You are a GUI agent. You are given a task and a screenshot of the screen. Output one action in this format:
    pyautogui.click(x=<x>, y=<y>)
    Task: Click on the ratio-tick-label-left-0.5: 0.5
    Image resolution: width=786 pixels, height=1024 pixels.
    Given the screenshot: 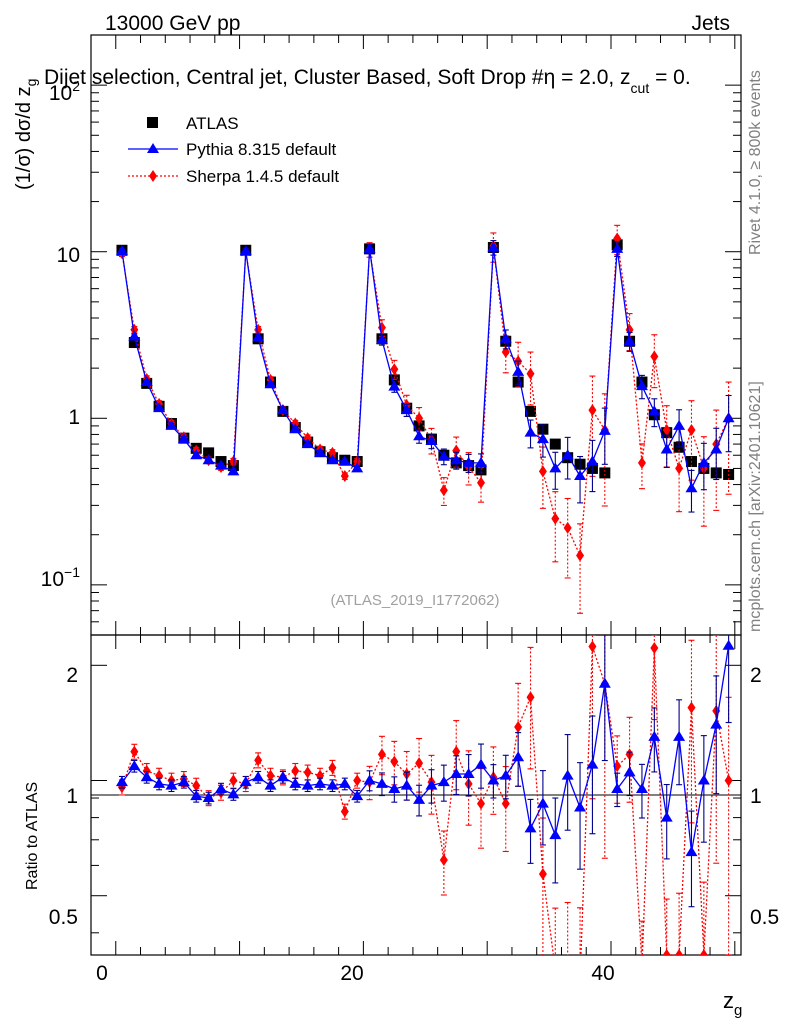 What is the action you would take?
    pyautogui.click(x=63, y=917)
    